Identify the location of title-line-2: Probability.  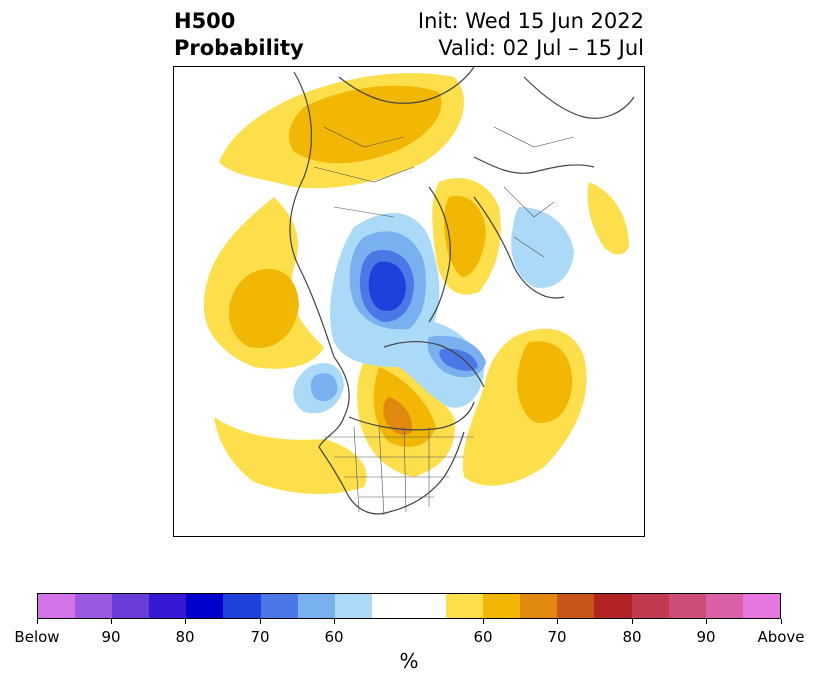
(239, 48).